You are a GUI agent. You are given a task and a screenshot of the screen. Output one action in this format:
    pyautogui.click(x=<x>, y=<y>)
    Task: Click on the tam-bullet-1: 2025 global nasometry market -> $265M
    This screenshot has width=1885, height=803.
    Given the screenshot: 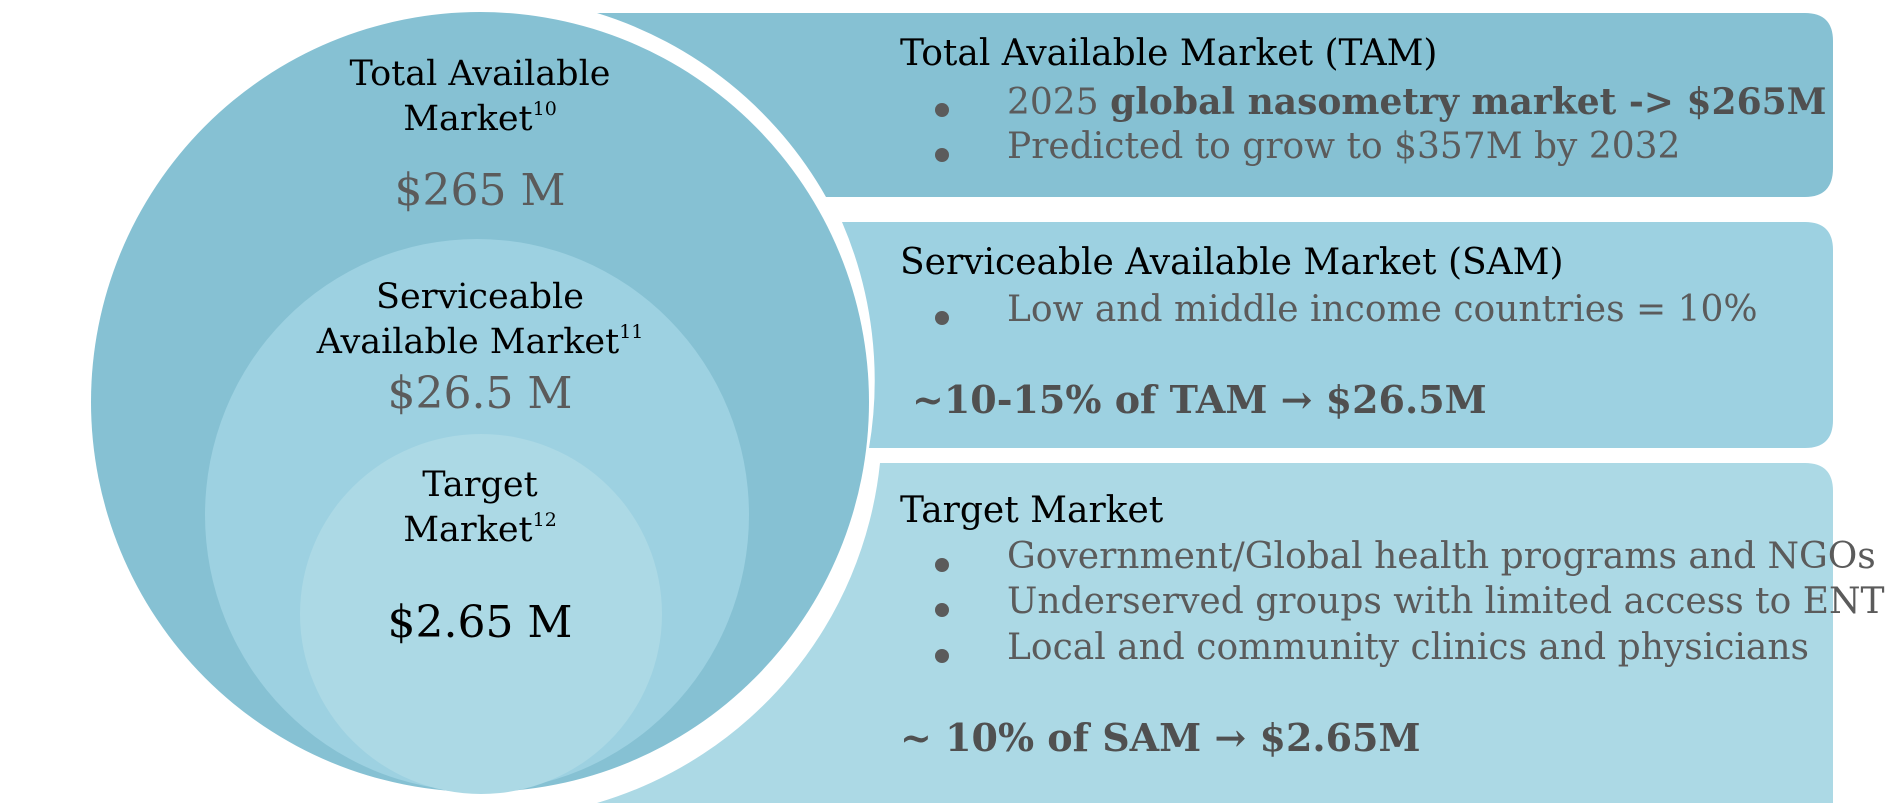 What is the action you would take?
    pyautogui.click(x=1381, y=103)
    